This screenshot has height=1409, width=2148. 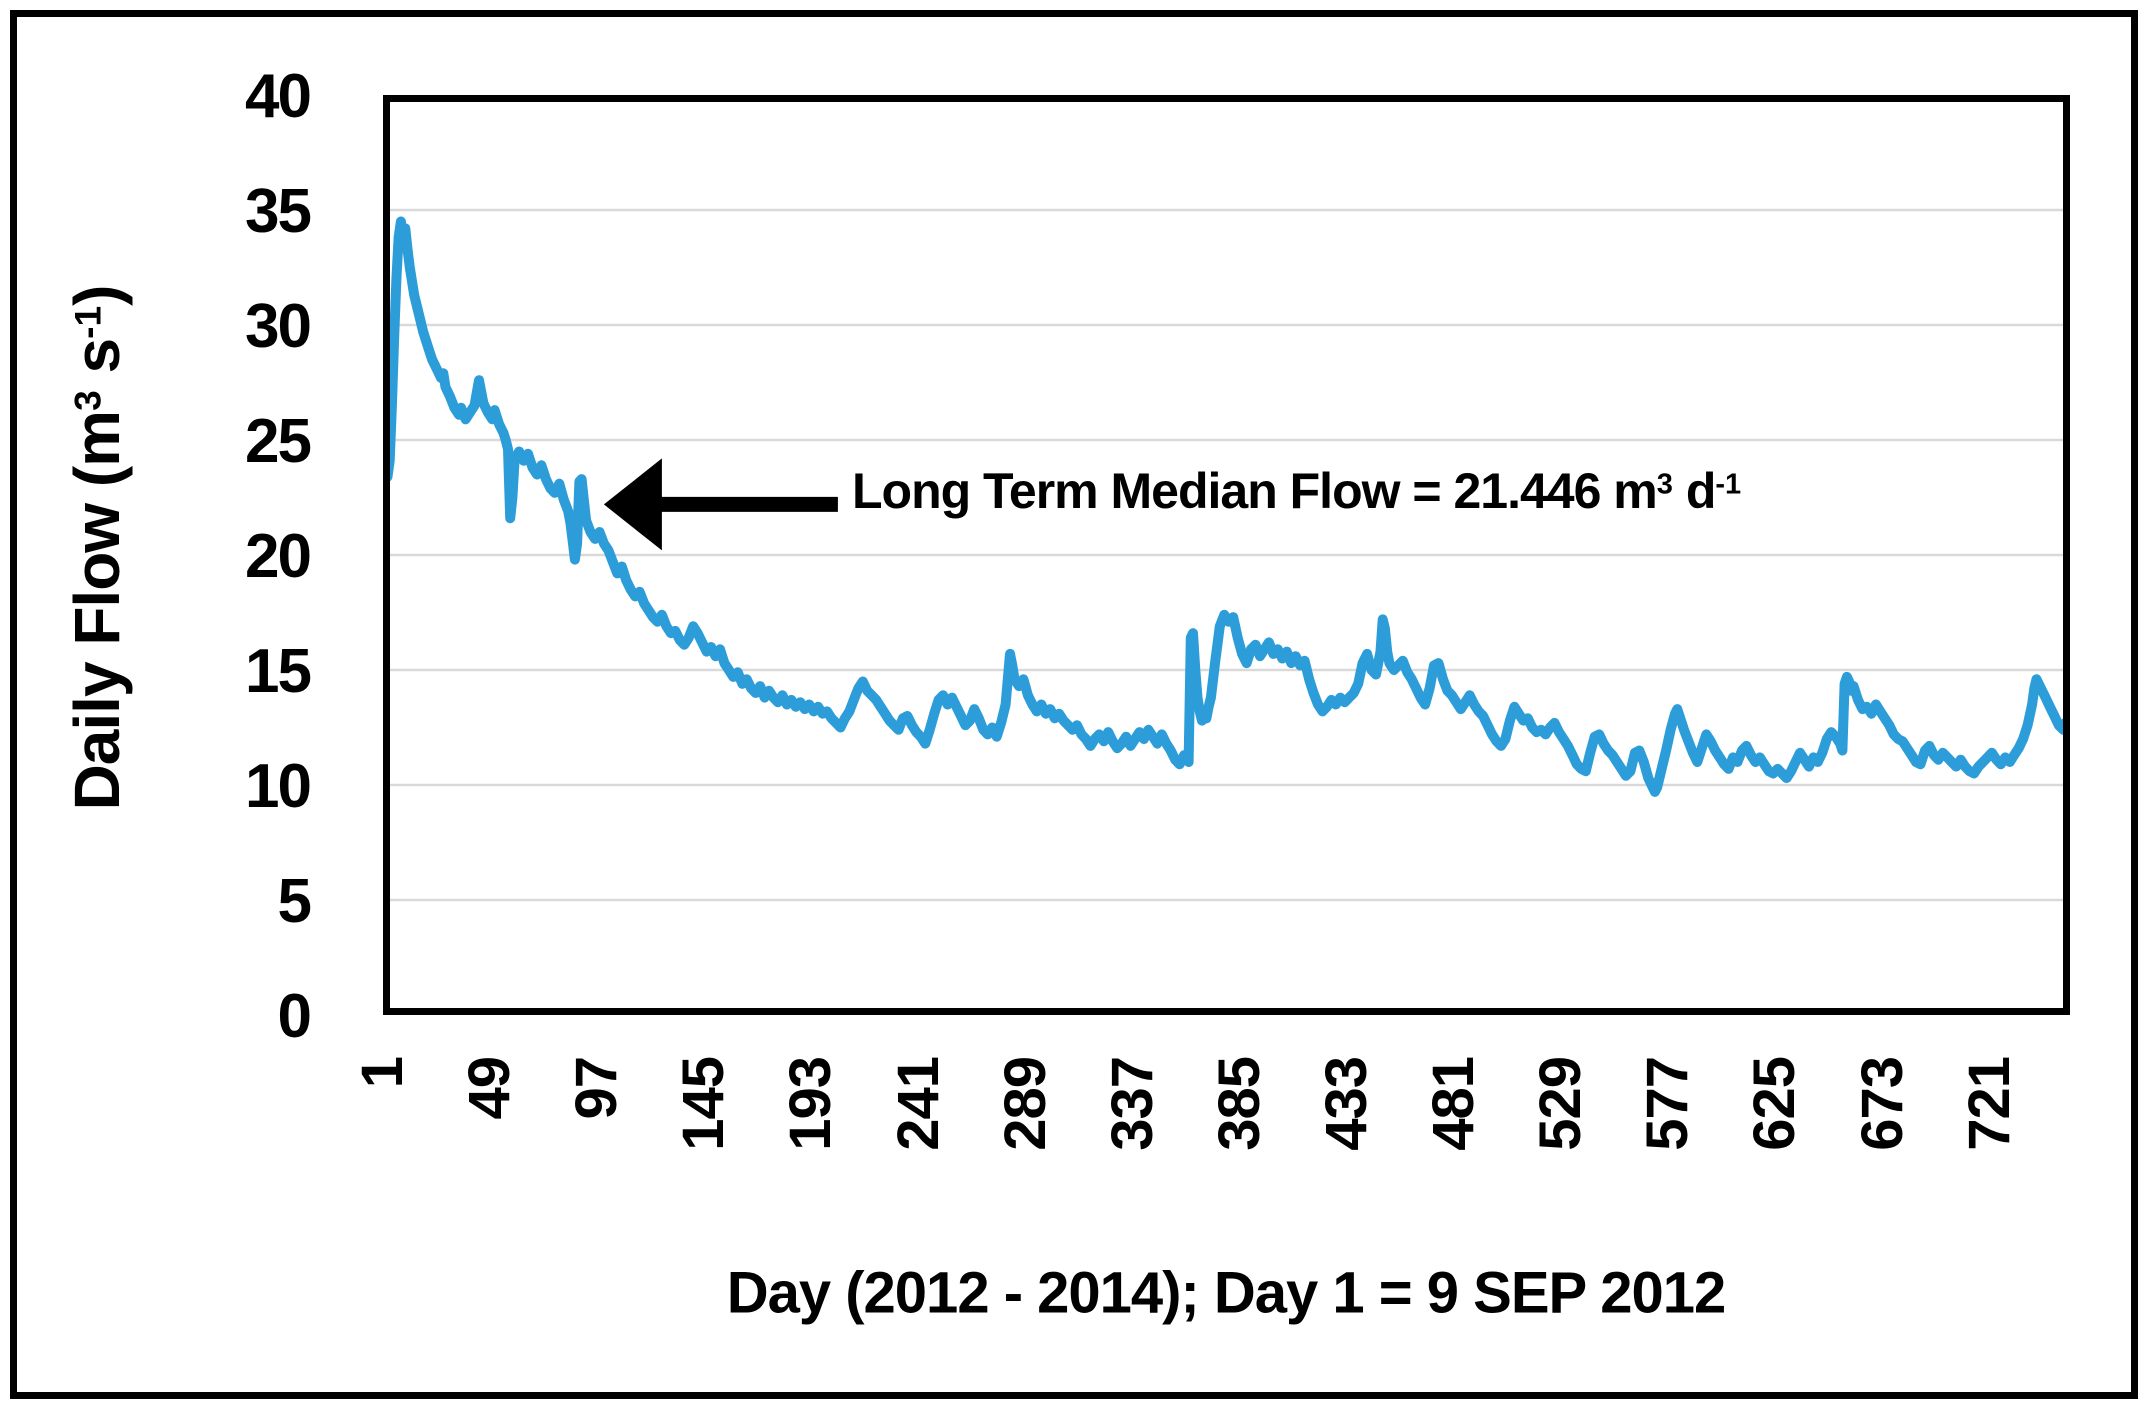 What do you see at coordinates (1454, 1104) in the screenshot?
I see `x-tick-label-481: 481` at bounding box center [1454, 1104].